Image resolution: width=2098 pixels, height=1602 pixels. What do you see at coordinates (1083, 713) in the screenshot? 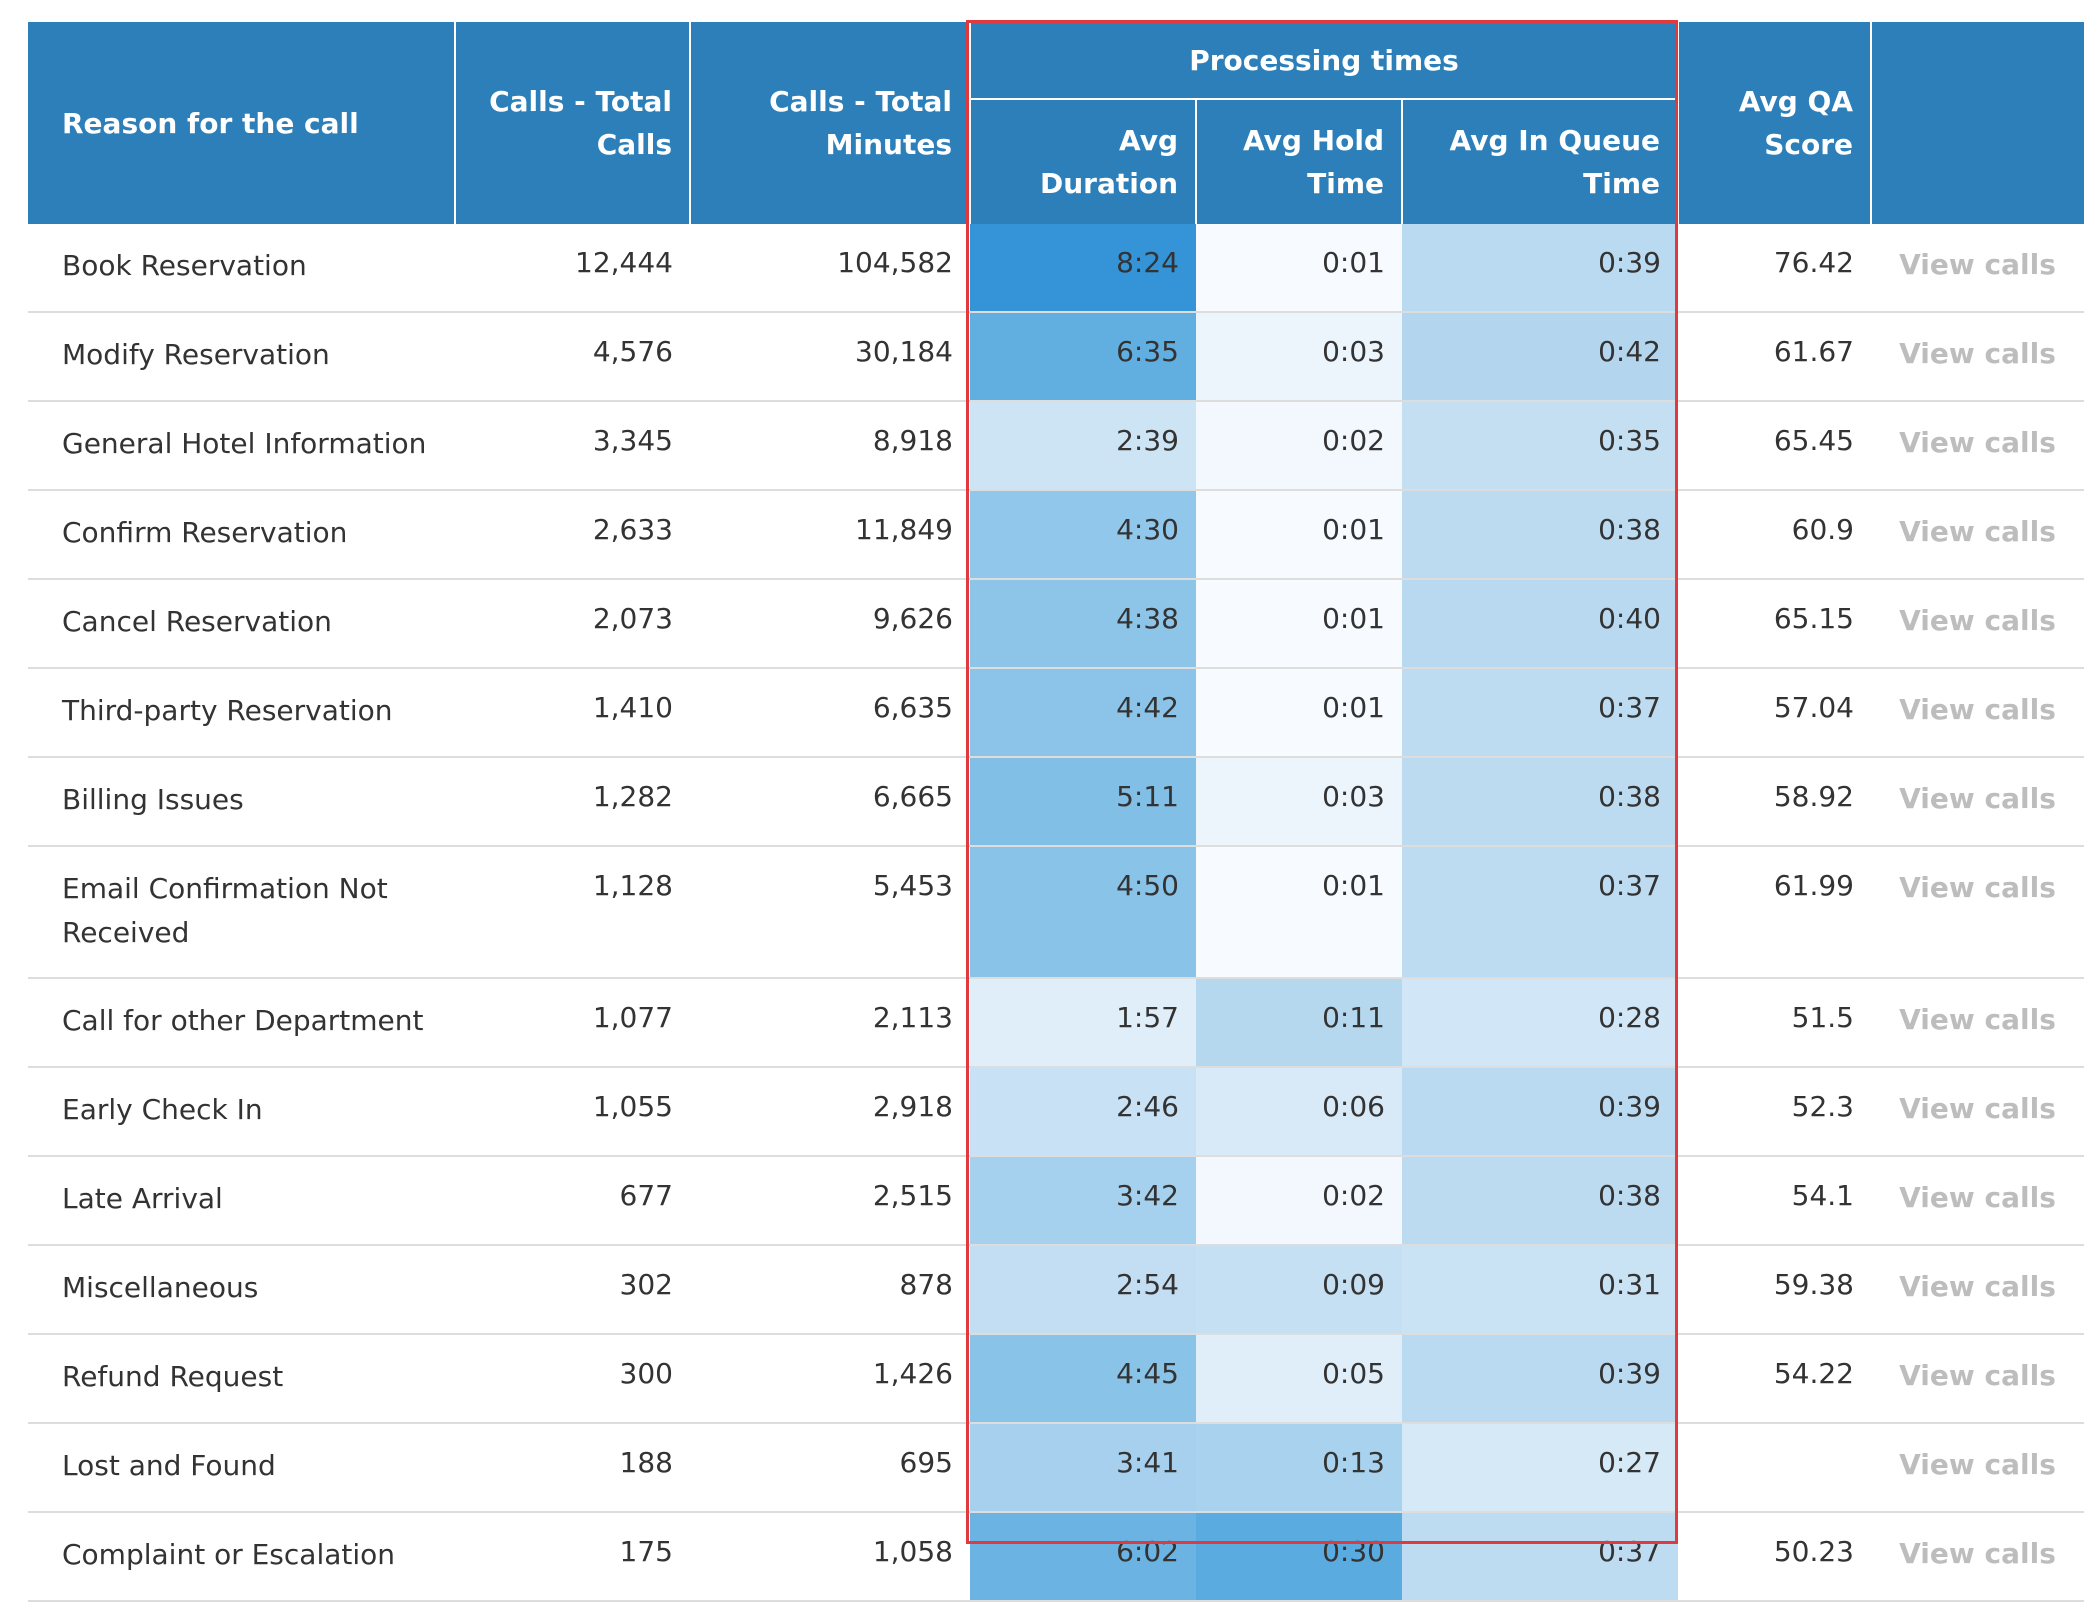
I see `avg-duration-cell: 4:42` at bounding box center [1083, 713].